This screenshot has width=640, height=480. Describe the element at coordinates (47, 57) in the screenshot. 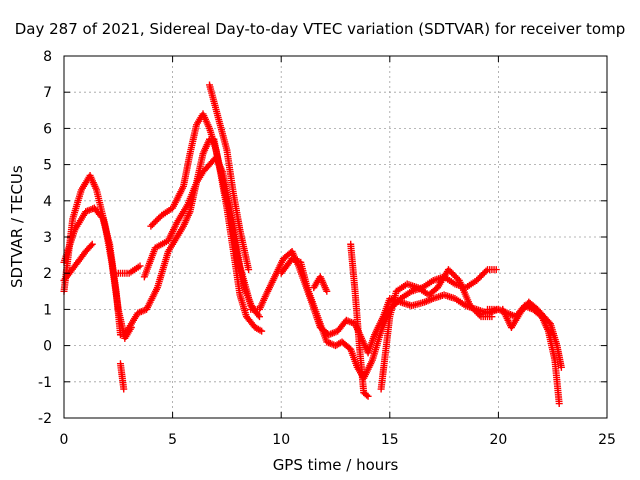

I see `y-tick-label: 8` at that location.